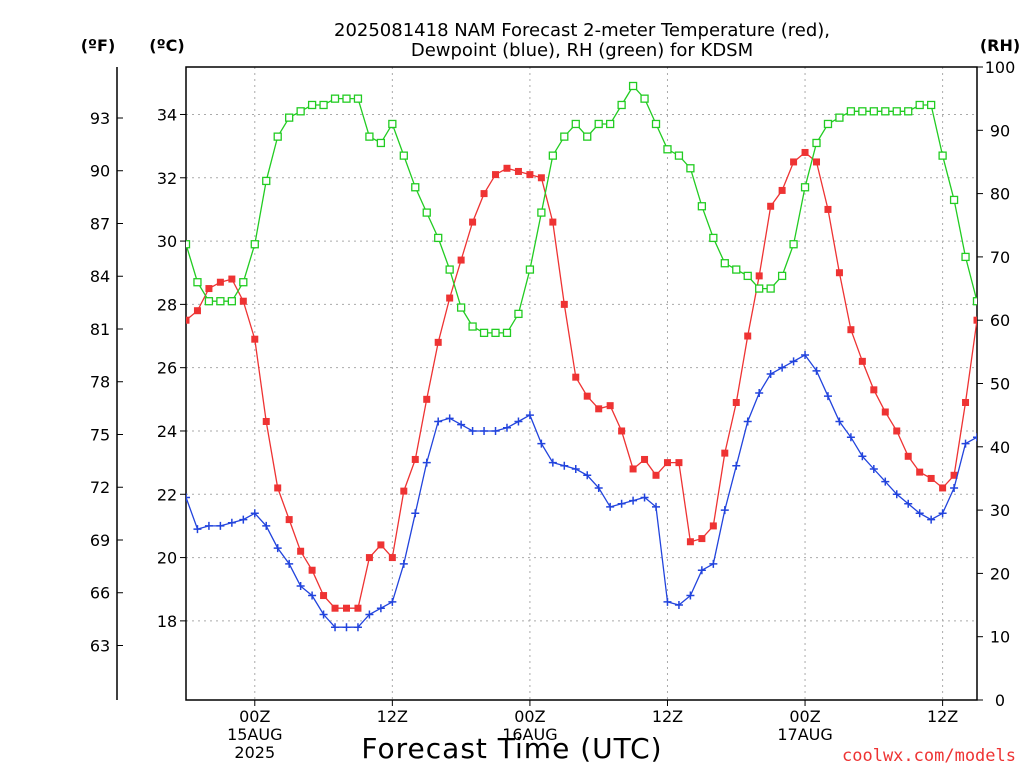  I want to click on fahrenheit-tick-label: 66, so click(100, 593).